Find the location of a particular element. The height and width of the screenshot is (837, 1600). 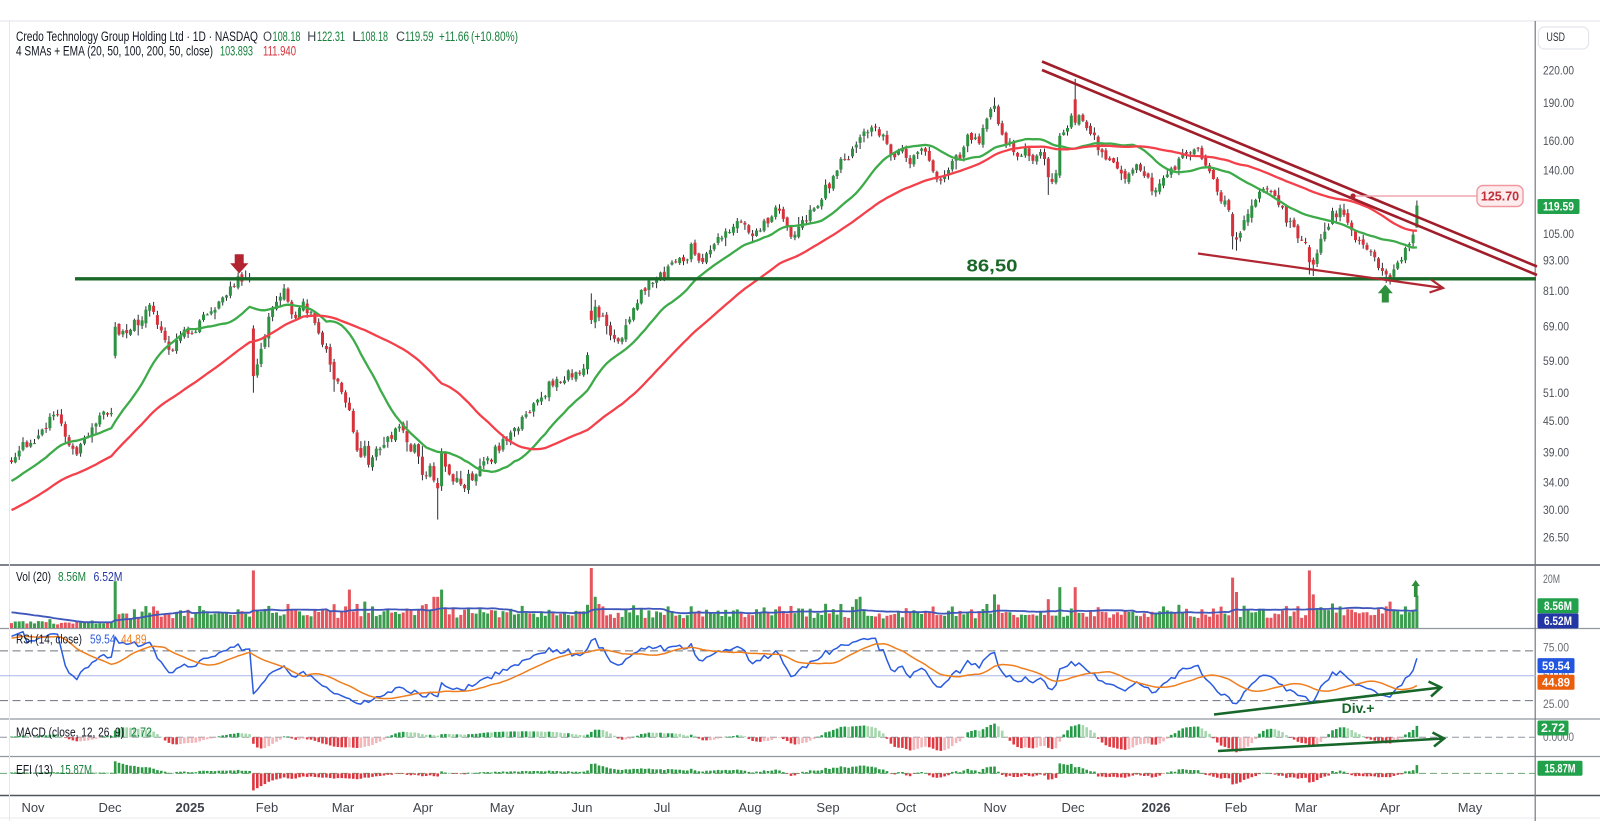

svg-text: L is located at coordinates (357, 36).